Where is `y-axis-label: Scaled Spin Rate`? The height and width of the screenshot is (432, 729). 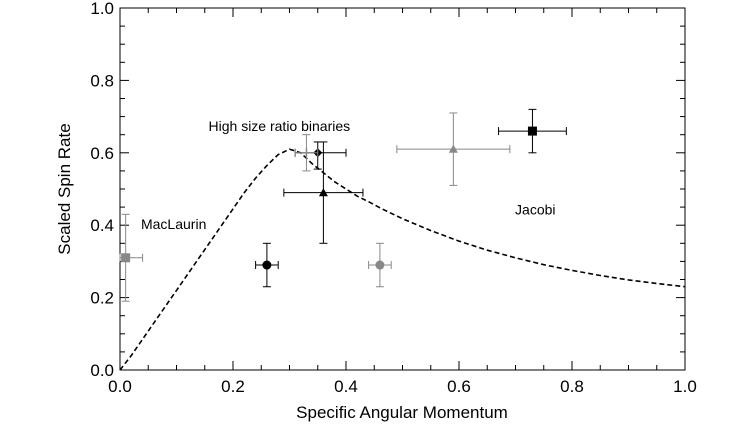
y-axis-label: Scaled Spin Rate is located at coordinates (64, 188).